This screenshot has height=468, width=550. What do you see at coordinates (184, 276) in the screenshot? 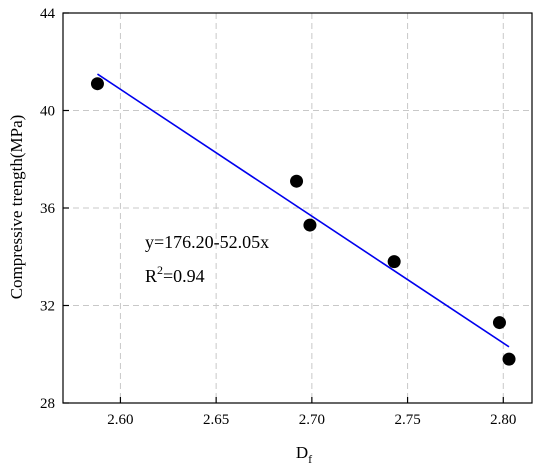
I see `r-squared-value: =0.94` at bounding box center [184, 276].